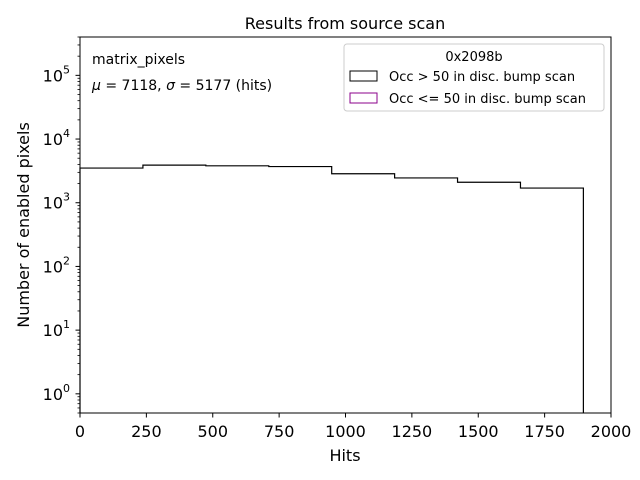 The image size is (640, 480). I want to click on y-tick-label: 10⁴, so click(56, 138).